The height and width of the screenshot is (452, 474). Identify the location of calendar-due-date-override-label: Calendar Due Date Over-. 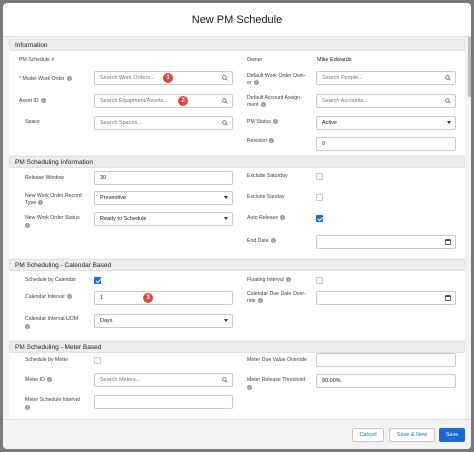
(276, 294).